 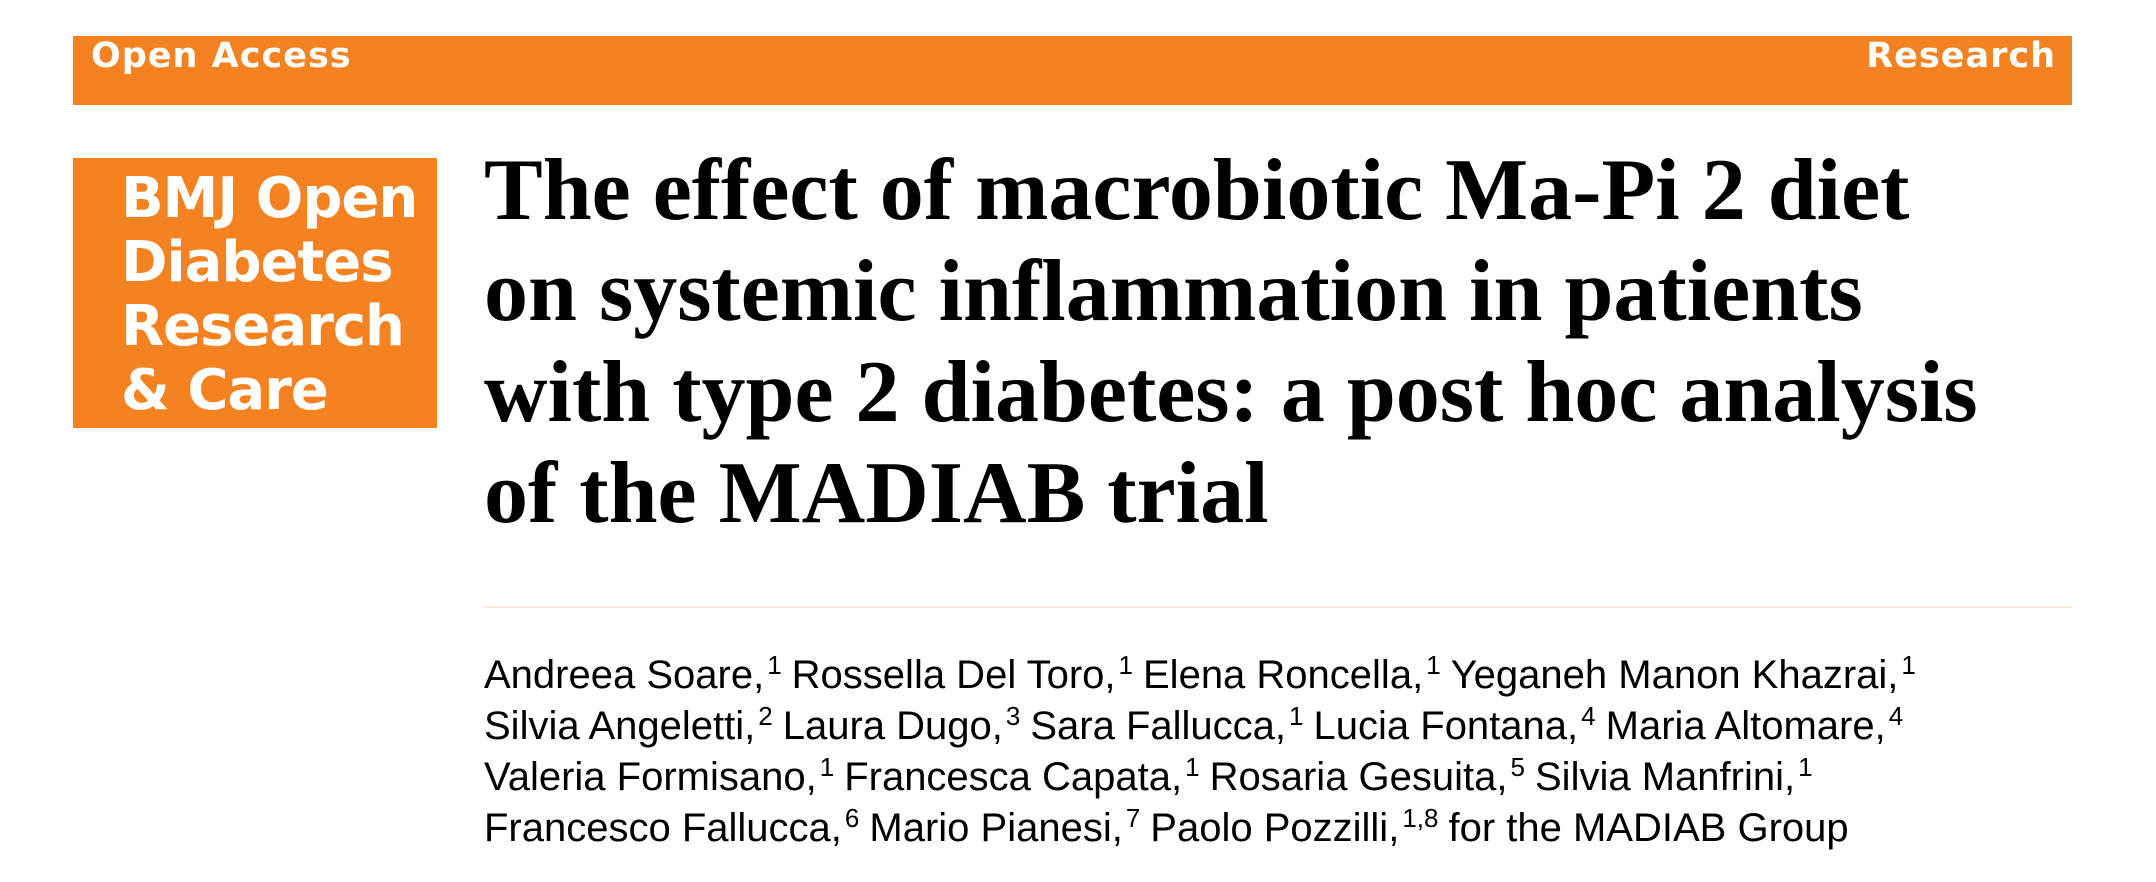 What do you see at coordinates (1013, 777) in the screenshot?
I see `author-name: Francesca Capata,` at bounding box center [1013, 777].